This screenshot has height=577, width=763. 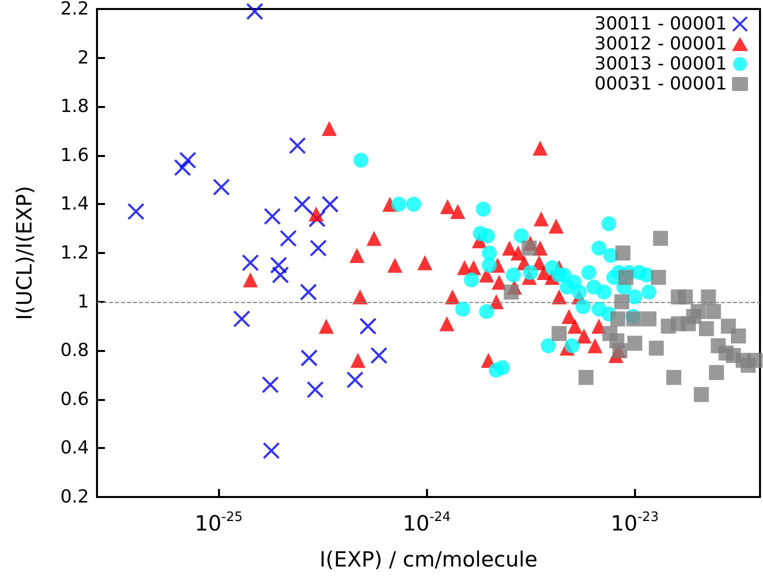 What do you see at coordinates (660, 44) in the screenshot?
I see `legend-label: 30012 - 00001` at bounding box center [660, 44].